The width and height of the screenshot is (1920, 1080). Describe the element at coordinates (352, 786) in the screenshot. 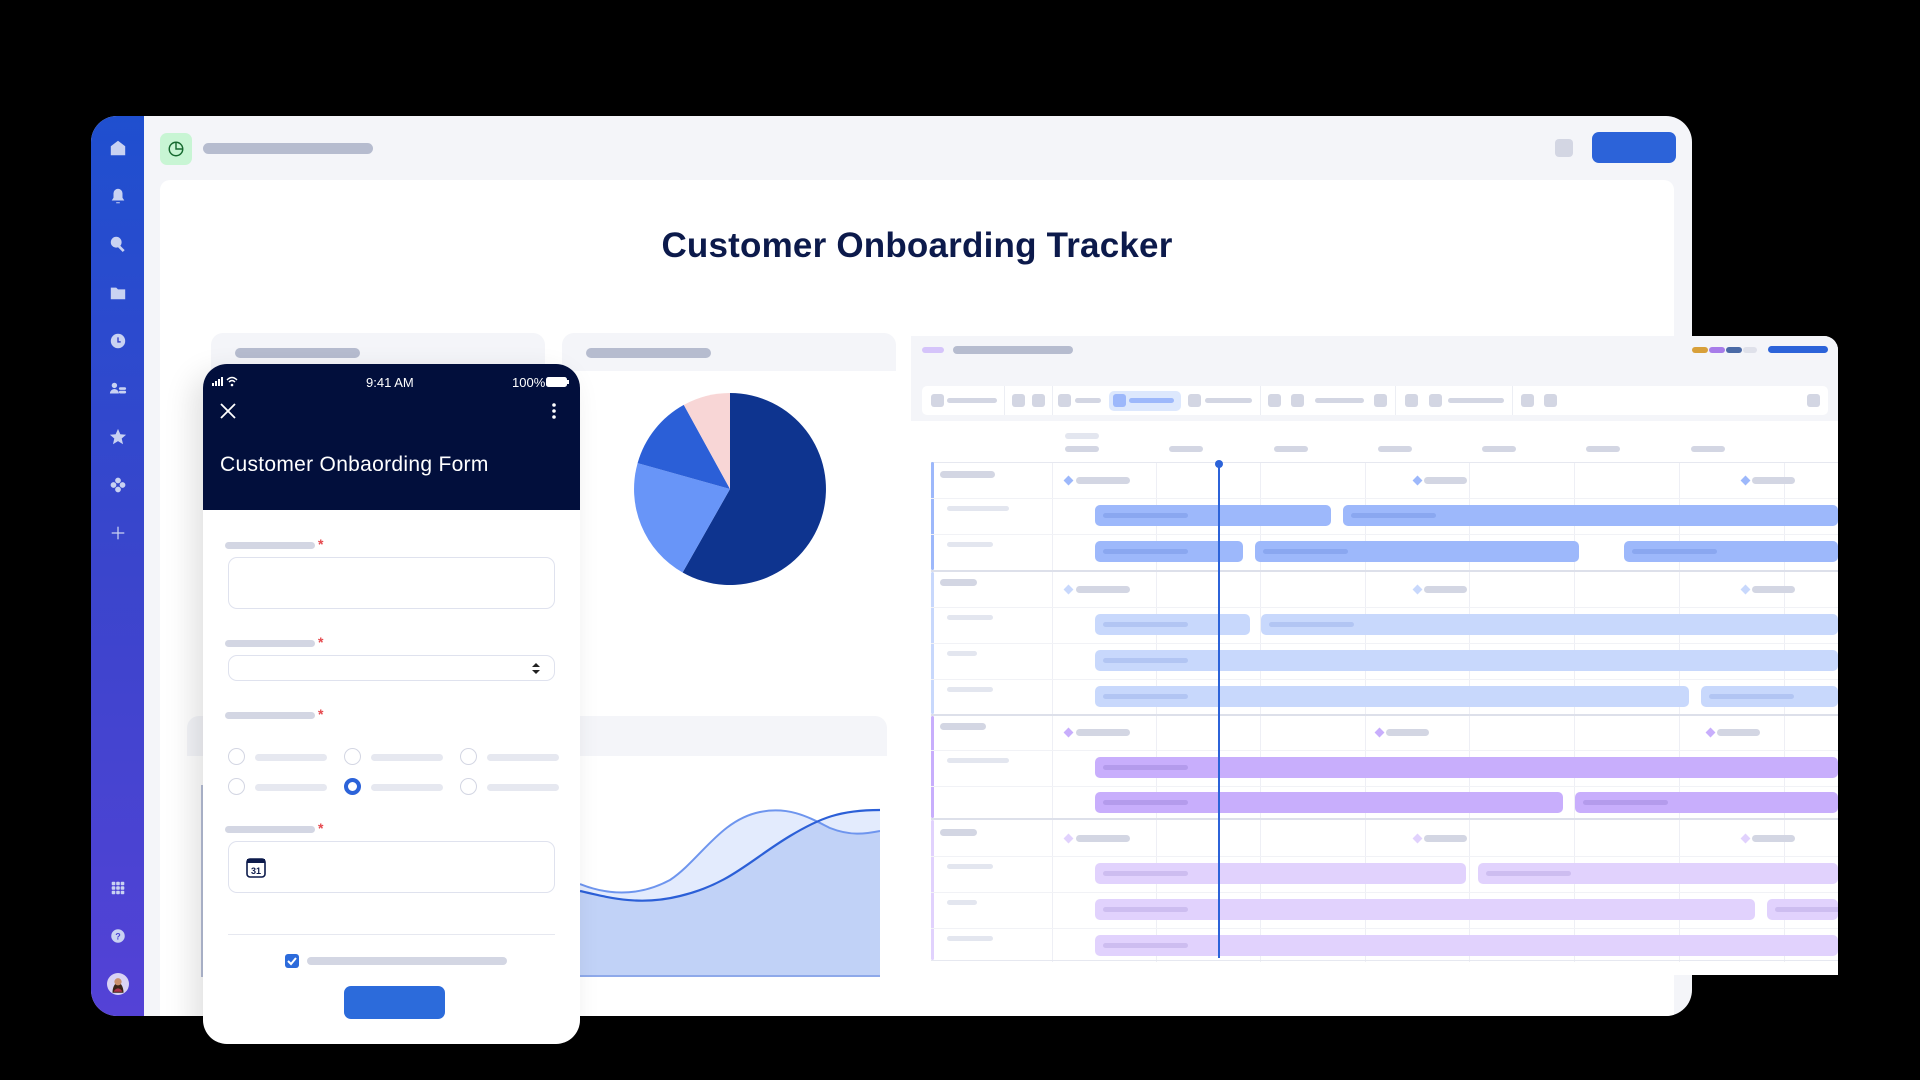

I see `radio-option-5-selected` at that location.